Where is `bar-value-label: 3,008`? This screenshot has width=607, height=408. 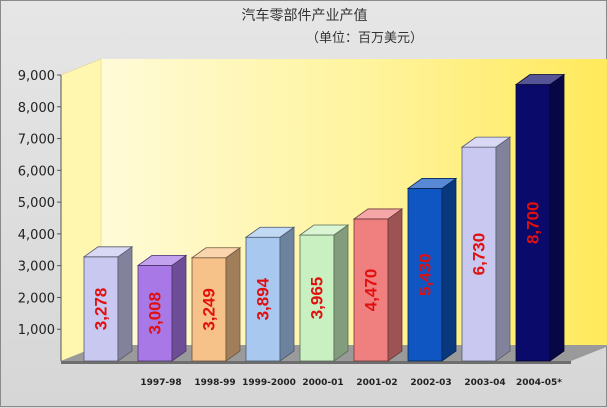
bar-value-label: 3,008 is located at coordinates (155, 313).